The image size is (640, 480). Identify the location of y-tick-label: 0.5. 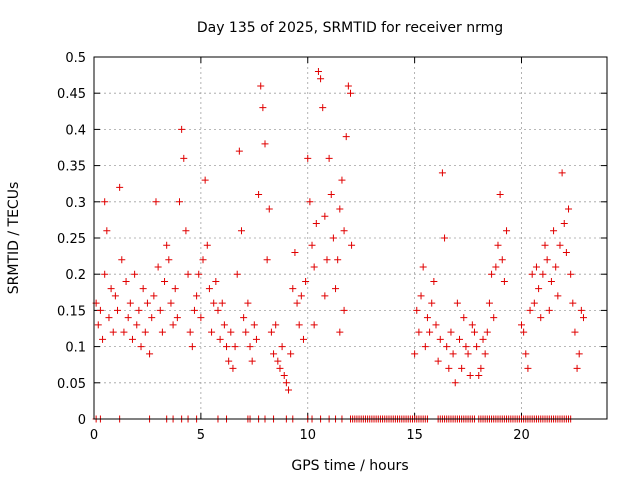
(75, 58).